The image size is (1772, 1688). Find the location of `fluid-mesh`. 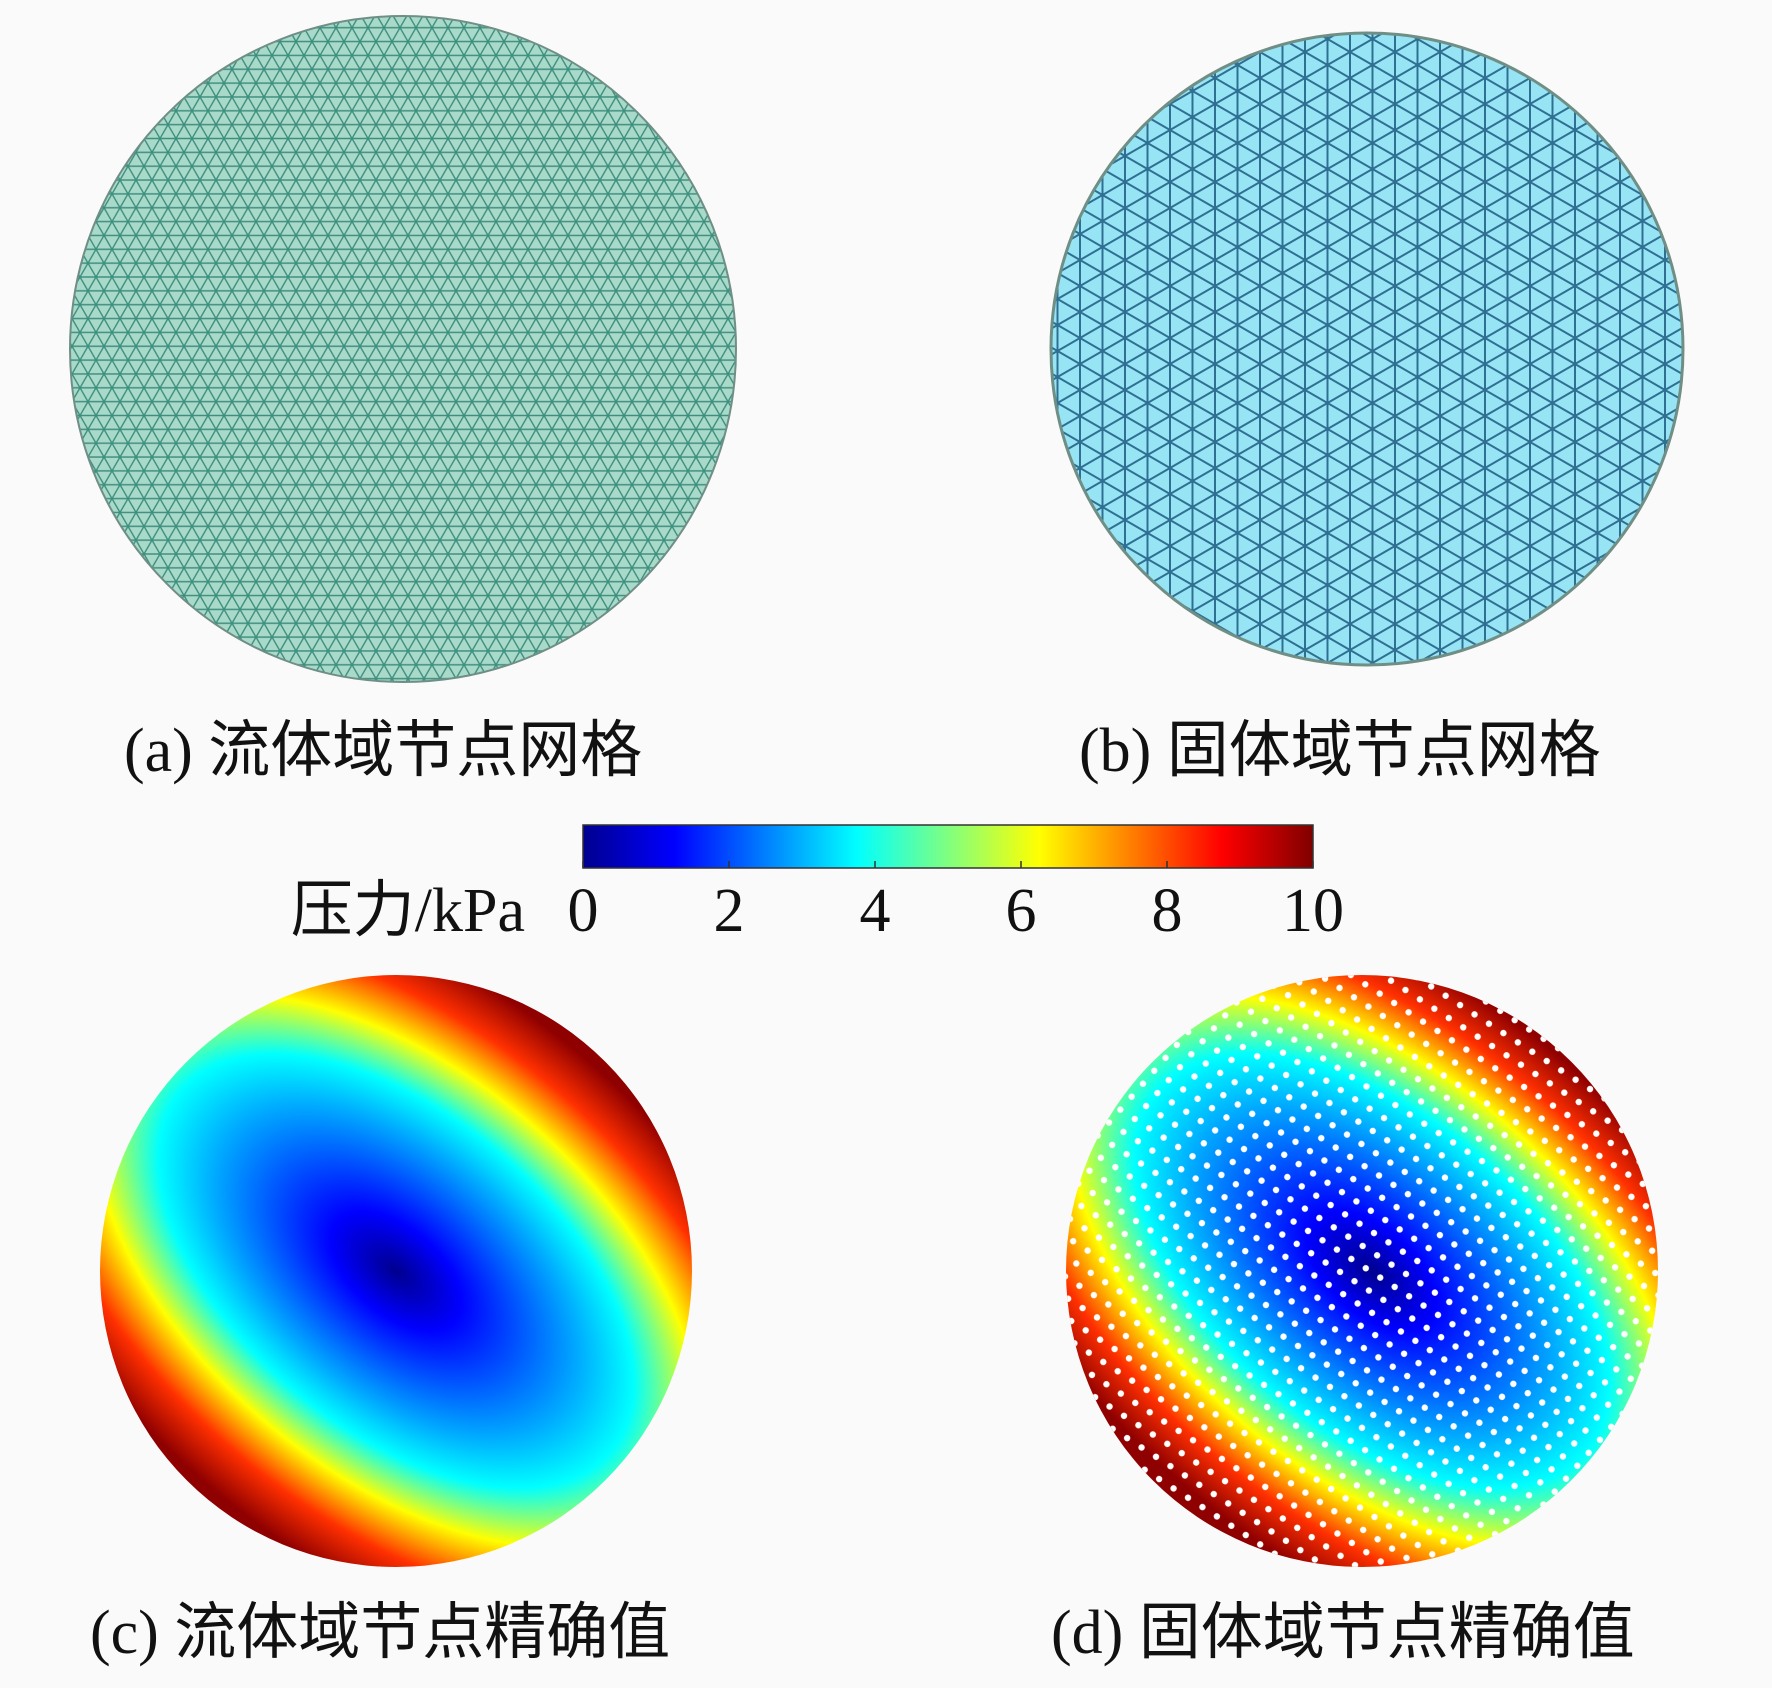

fluid-mesh is located at coordinates (403, 349).